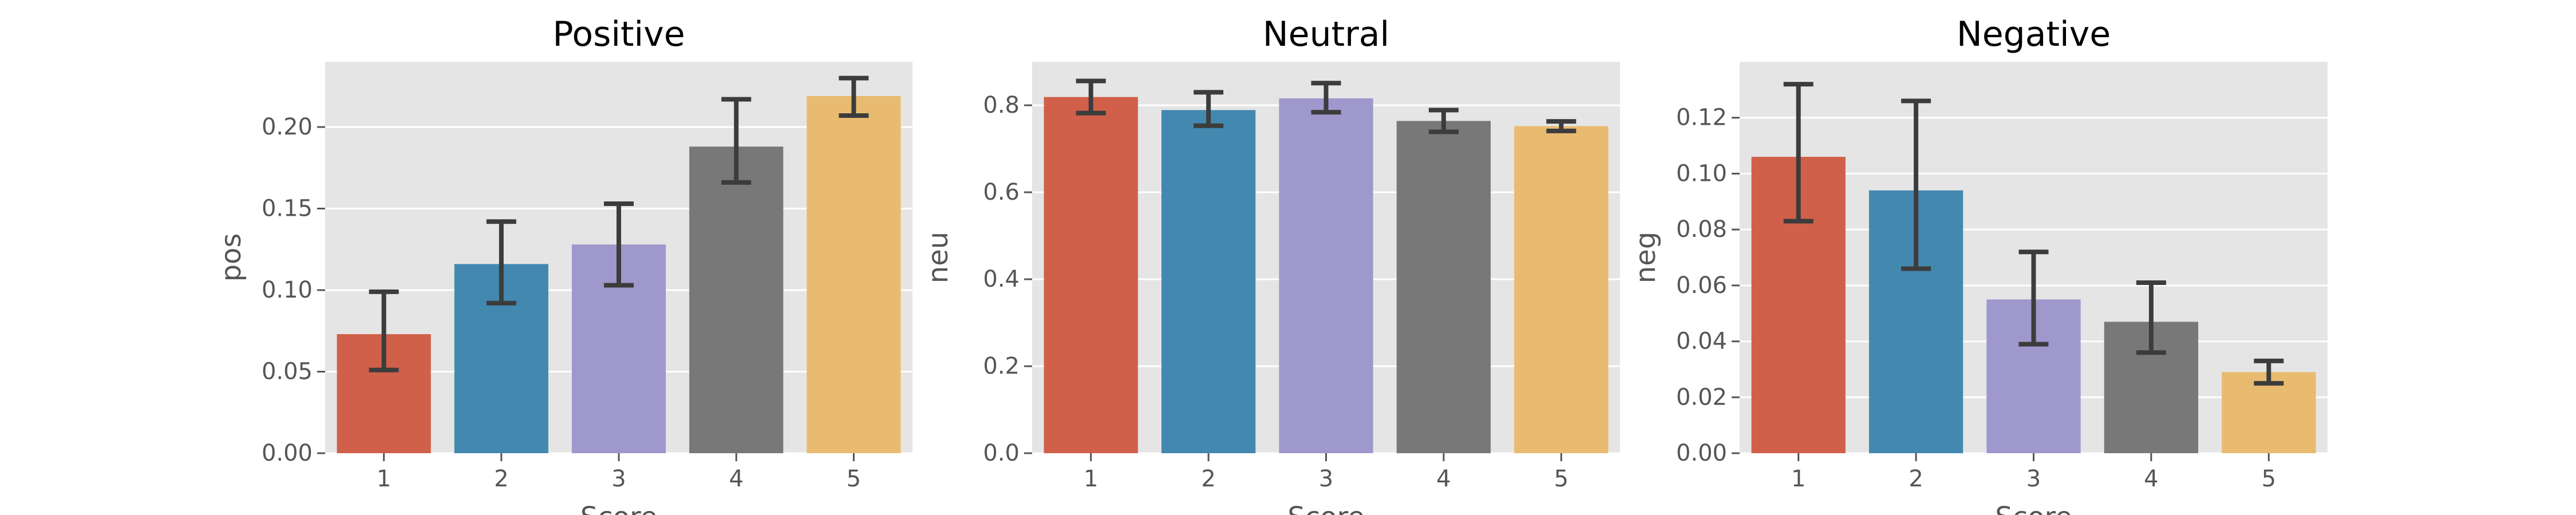 Image resolution: width=2576 pixels, height=515 pixels. What do you see at coordinates (938, 257) in the screenshot?
I see `y-axis-label: neu` at bounding box center [938, 257].